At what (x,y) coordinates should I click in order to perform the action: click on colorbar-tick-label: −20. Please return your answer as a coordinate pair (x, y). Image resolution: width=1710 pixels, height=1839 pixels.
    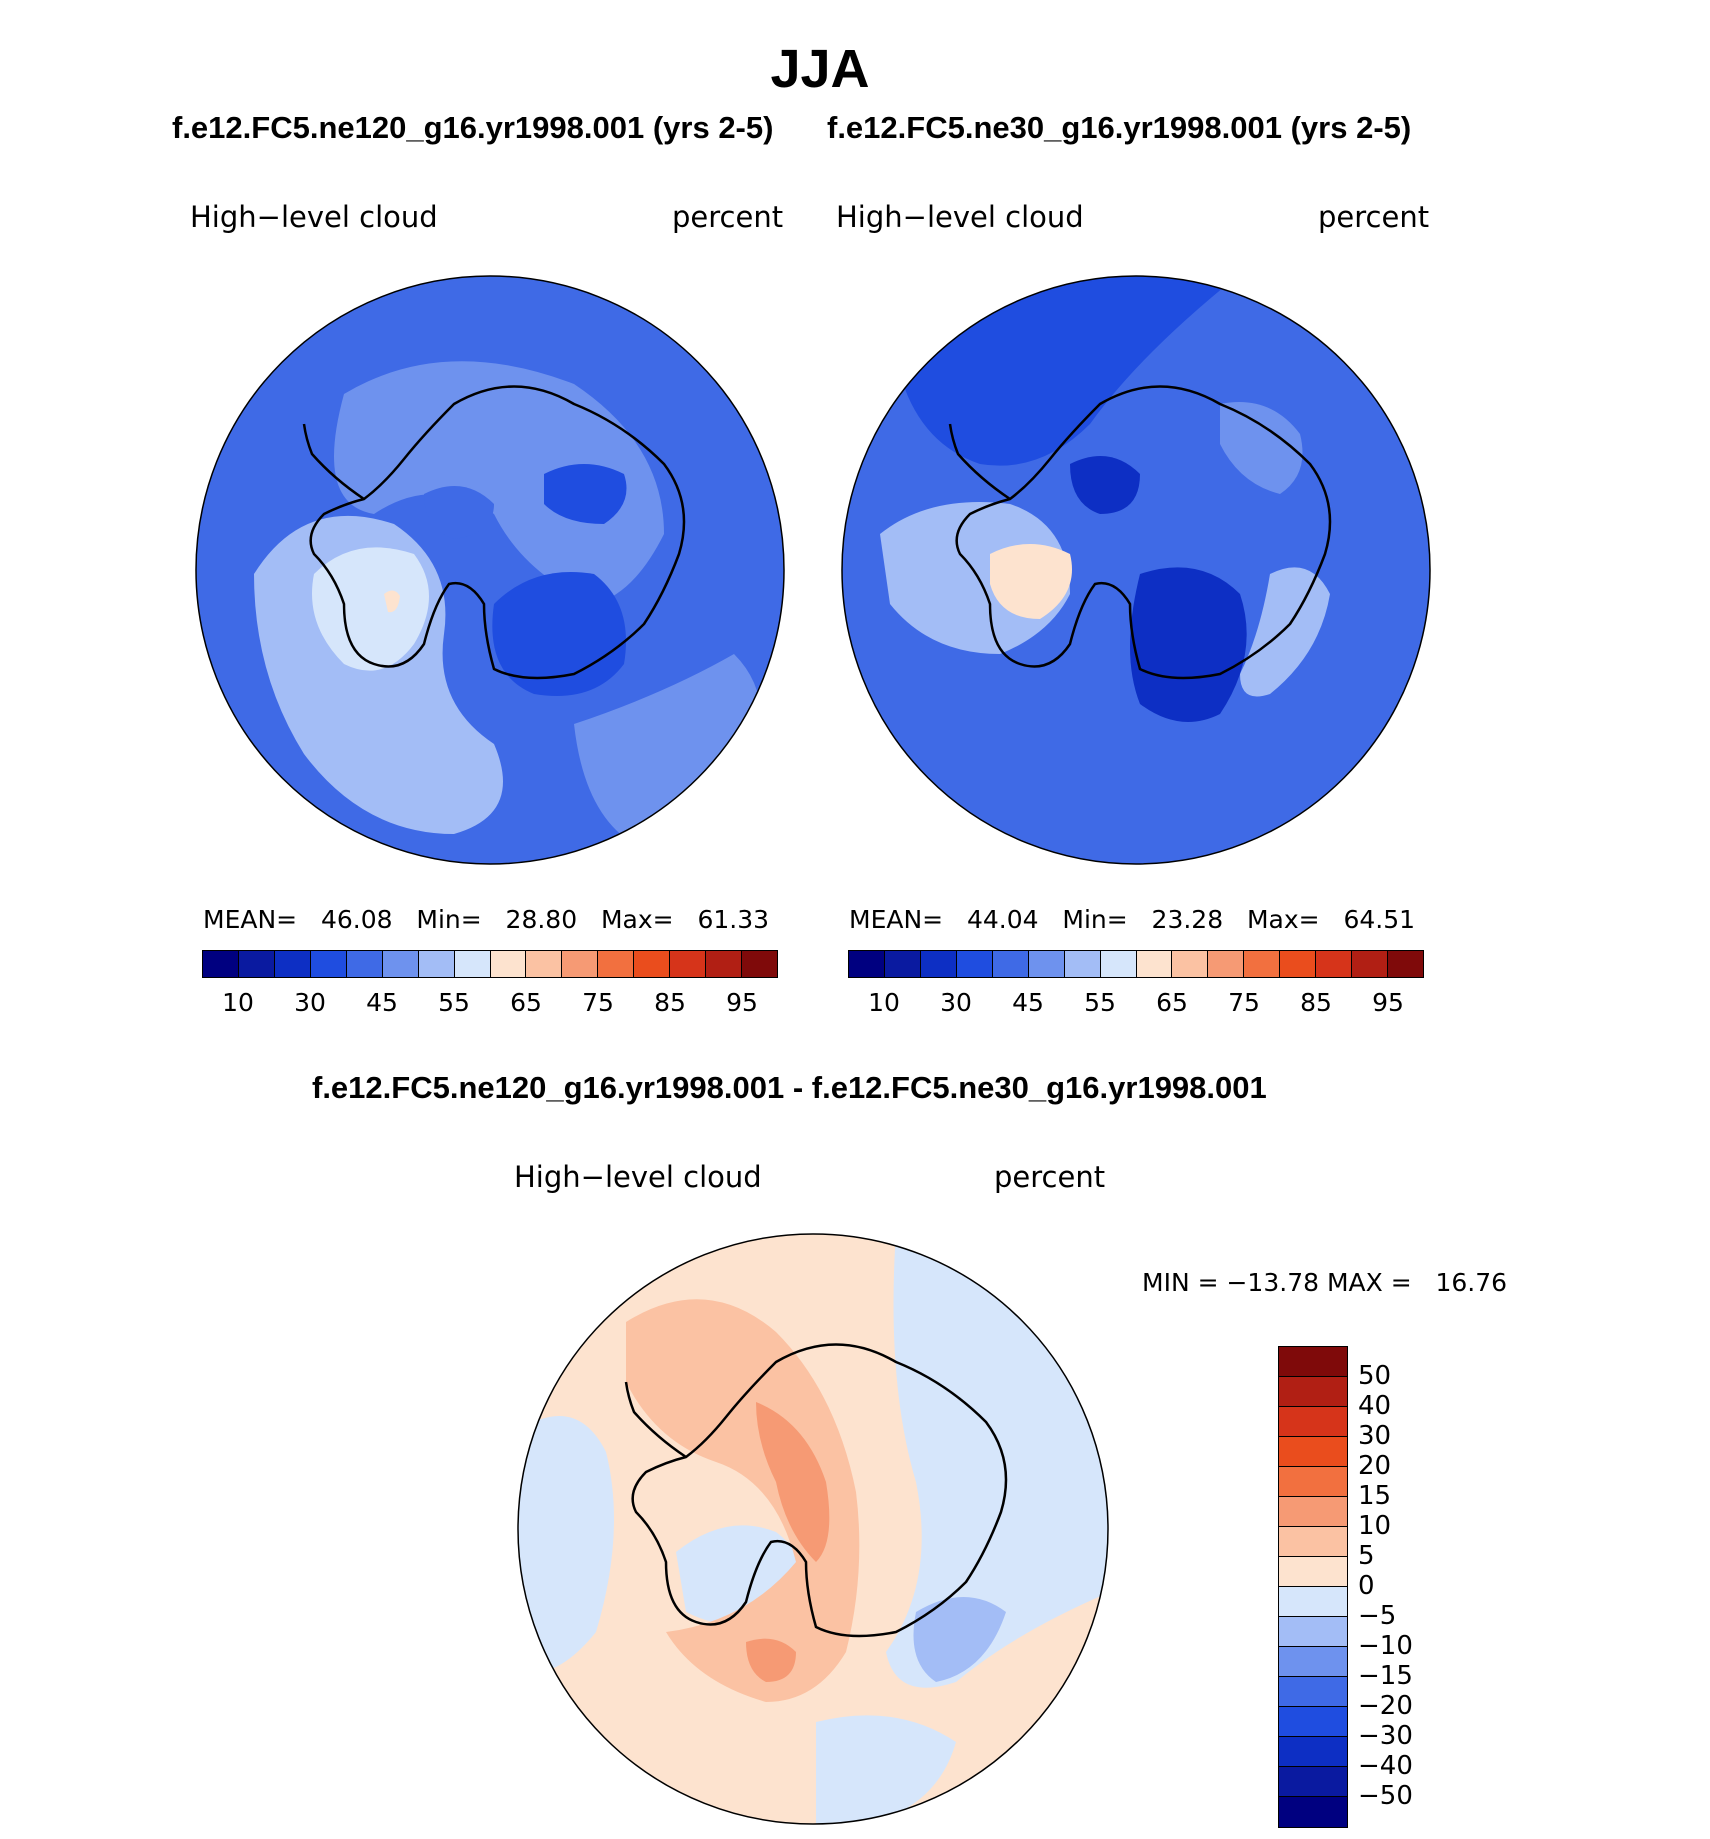
    Looking at the image, I should click on (1385, 1706).